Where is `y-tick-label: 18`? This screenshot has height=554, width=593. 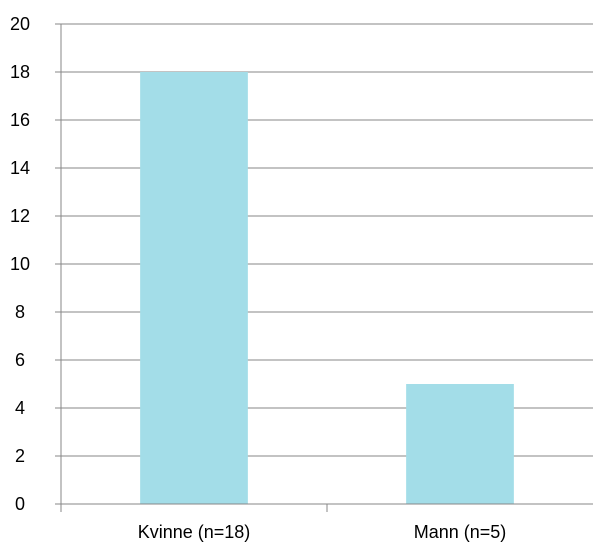 y-tick-label: 18 is located at coordinates (20, 72).